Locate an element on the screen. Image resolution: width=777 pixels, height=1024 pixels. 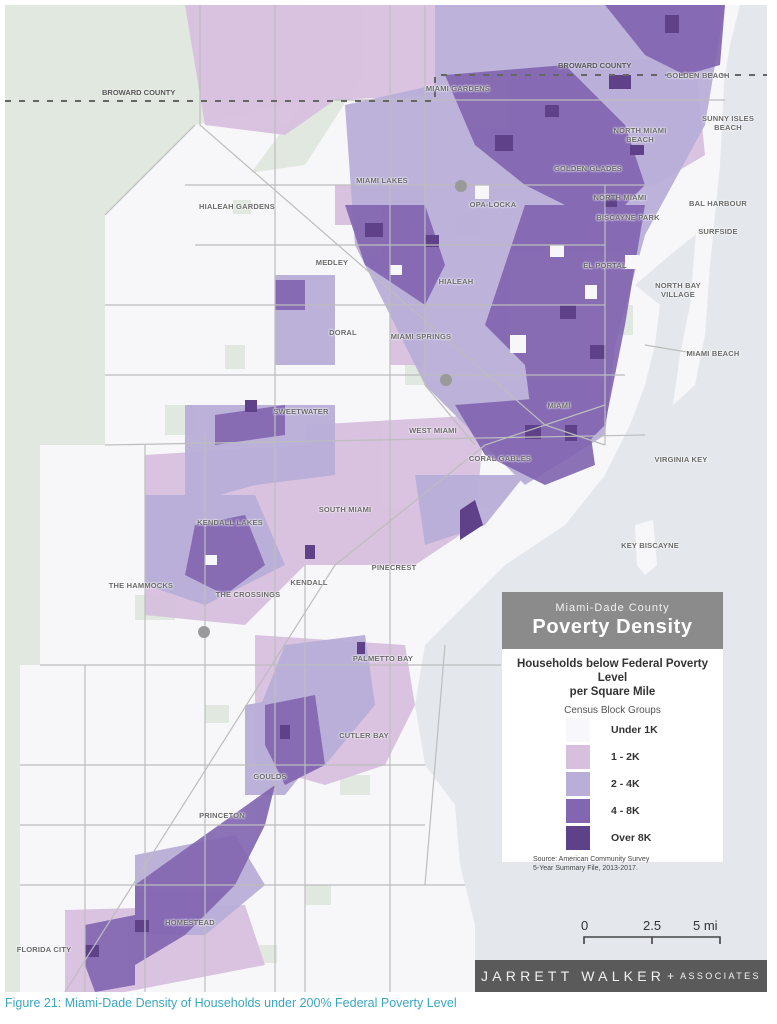
legend-header: Miami-Dade County Poverty Density is located at coordinates (612, 620).